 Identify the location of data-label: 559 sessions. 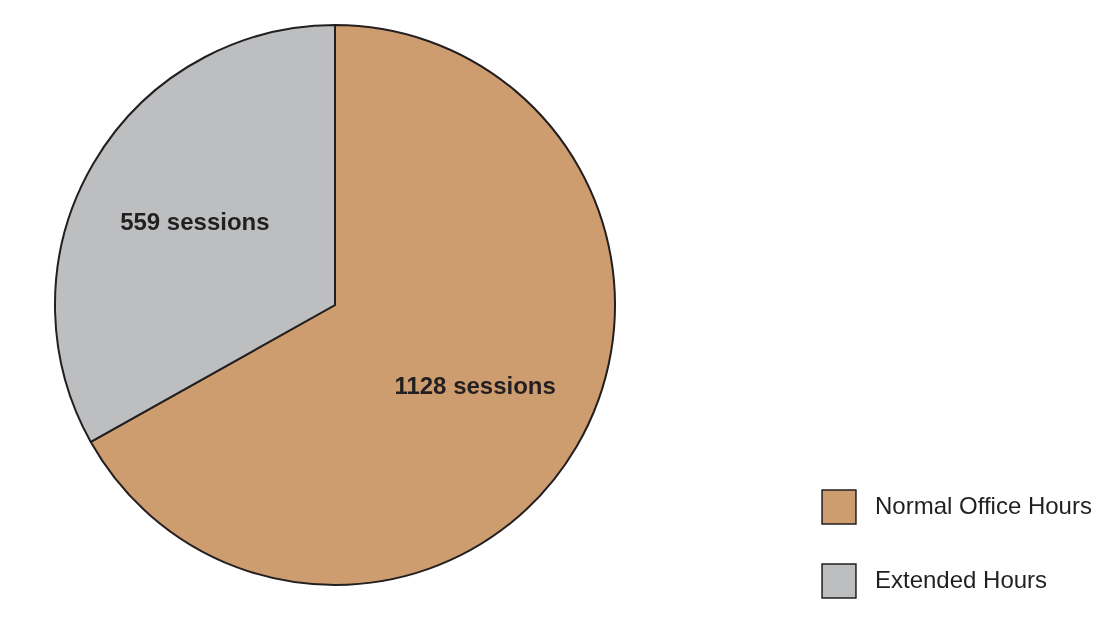
(195, 221).